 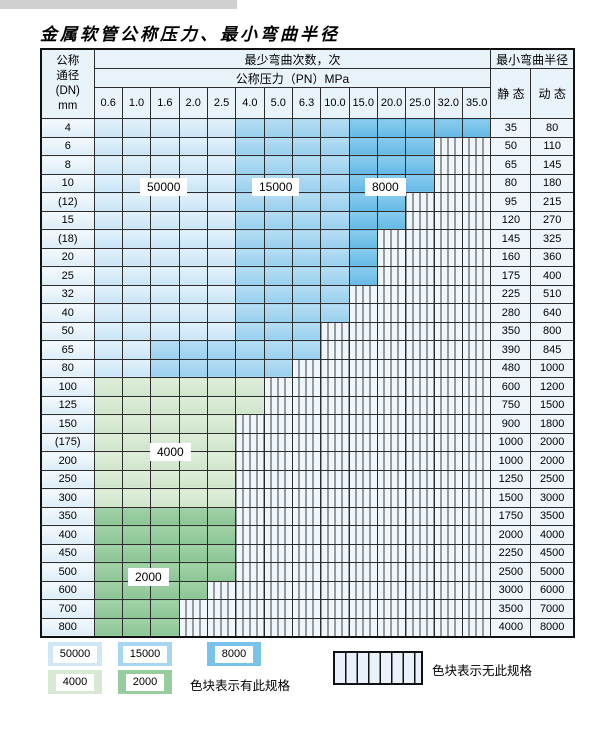 What do you see at coordinates (552, 183) in the screenshot?
I see `dynamic-radius-cell: 180` at bounding box center [552, 183].